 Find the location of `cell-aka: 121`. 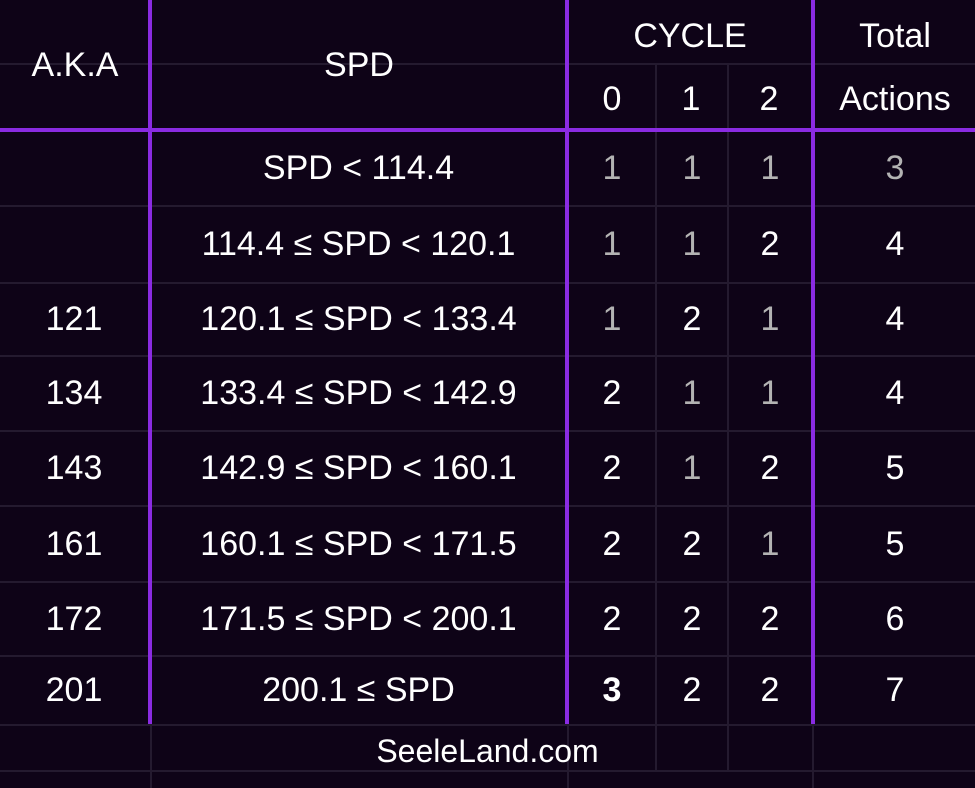

cell-aka: 121 is located at coordinates (74, 319).